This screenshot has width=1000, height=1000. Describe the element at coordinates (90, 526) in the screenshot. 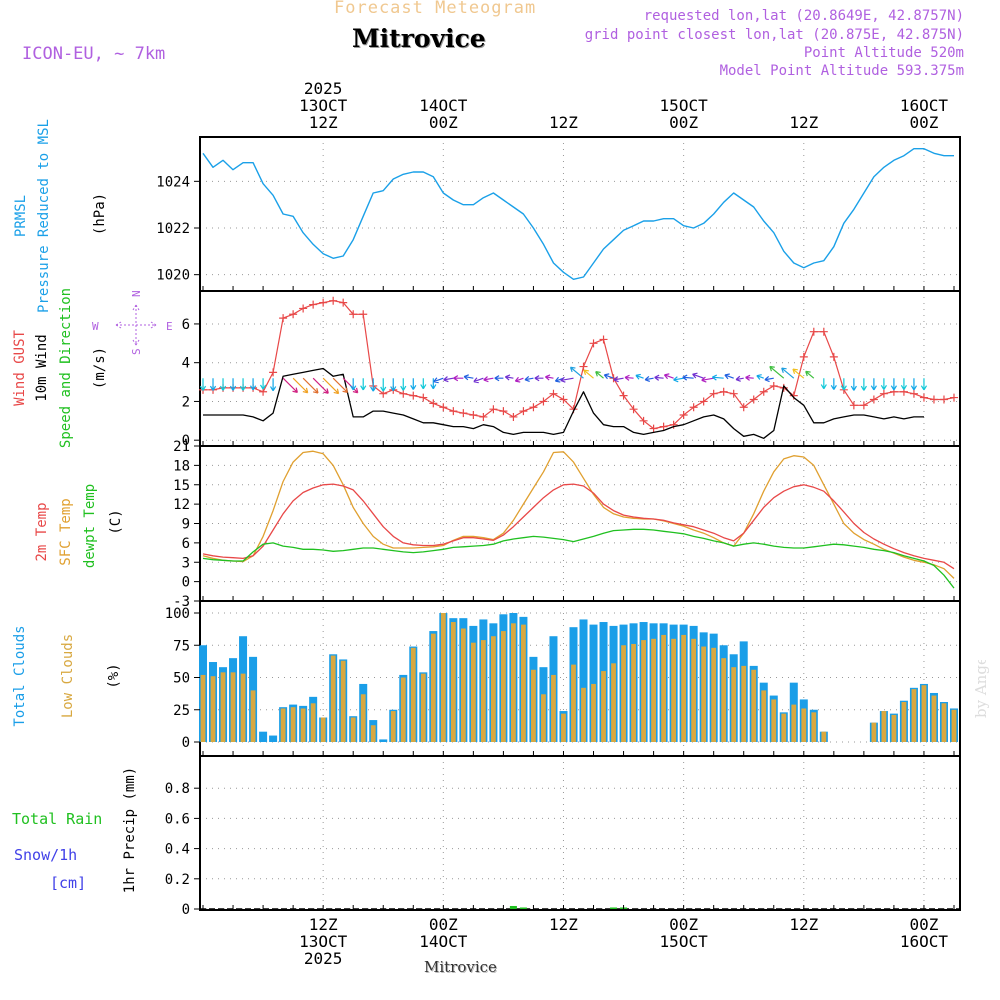

I see `temp-dewpt-label: dewpt Temp` at that location.